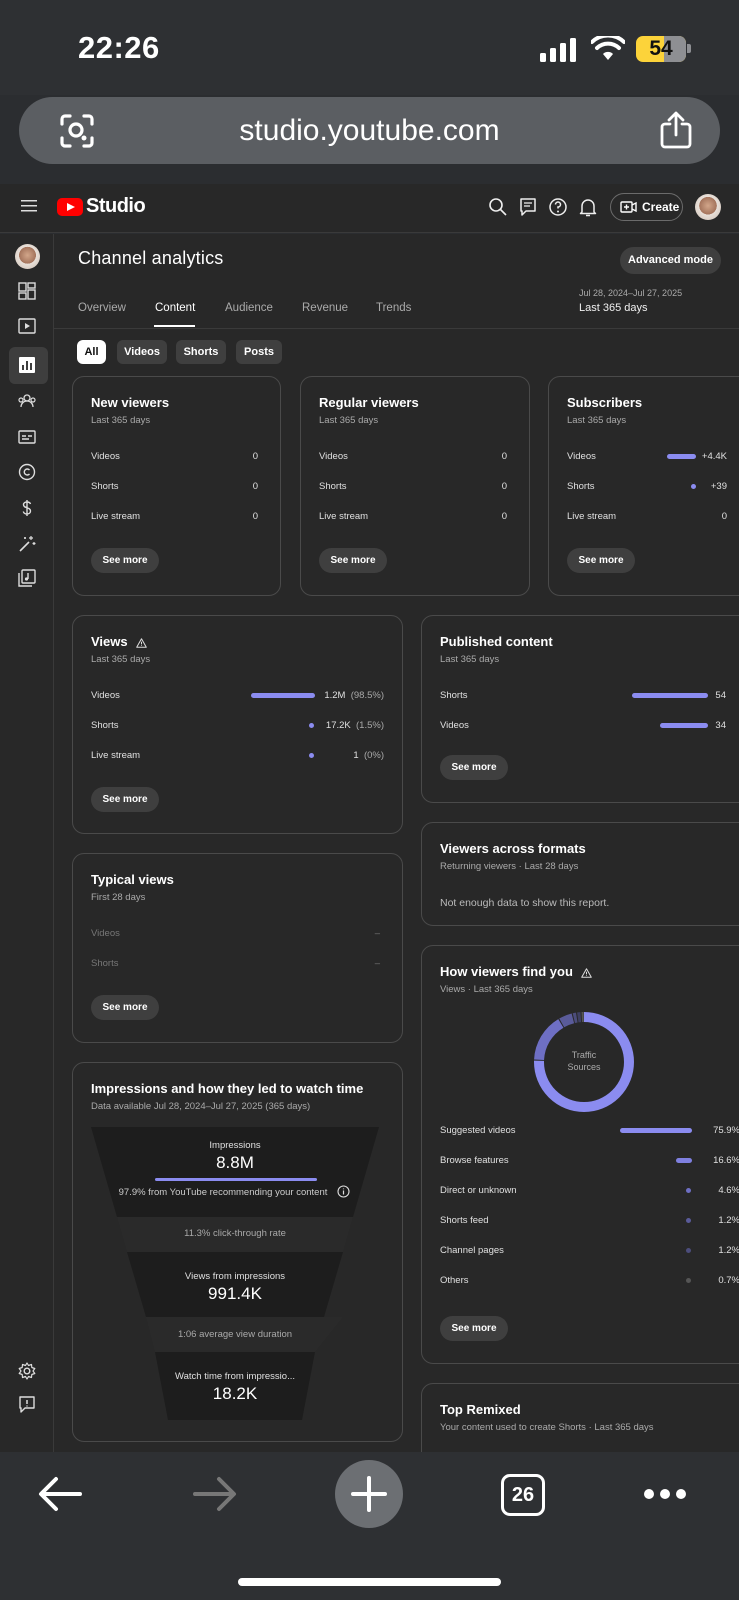 The height and width of the screenshot is (1600, 739). I want to click on card-title: Published content, so click(496, 641).